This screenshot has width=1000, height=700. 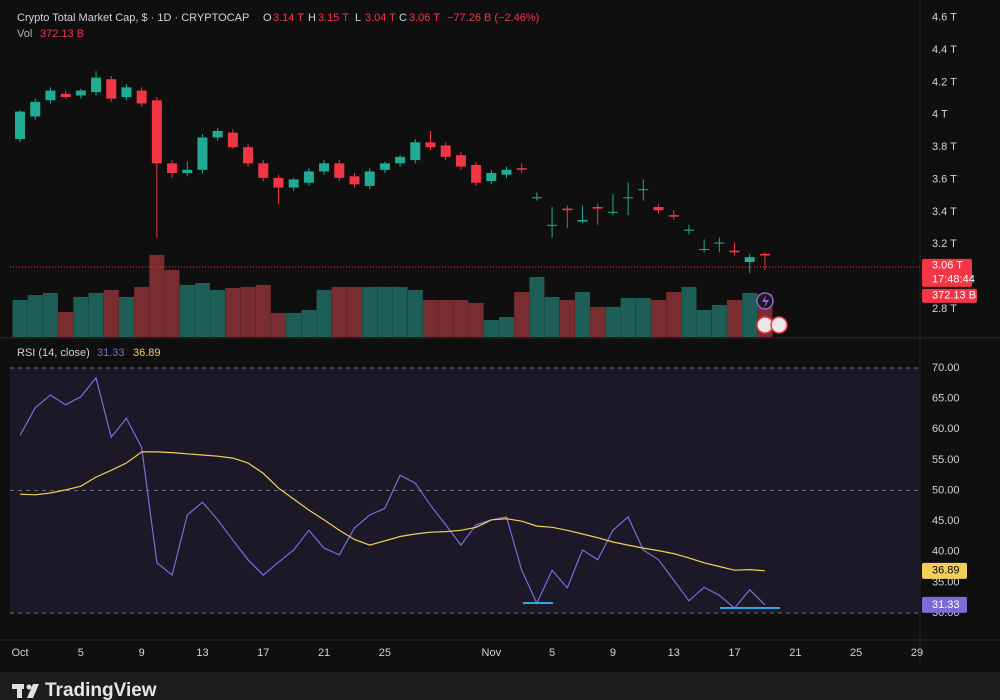 I want to click on y-tick-label: 2.8 T, so click(x=944, y=309).